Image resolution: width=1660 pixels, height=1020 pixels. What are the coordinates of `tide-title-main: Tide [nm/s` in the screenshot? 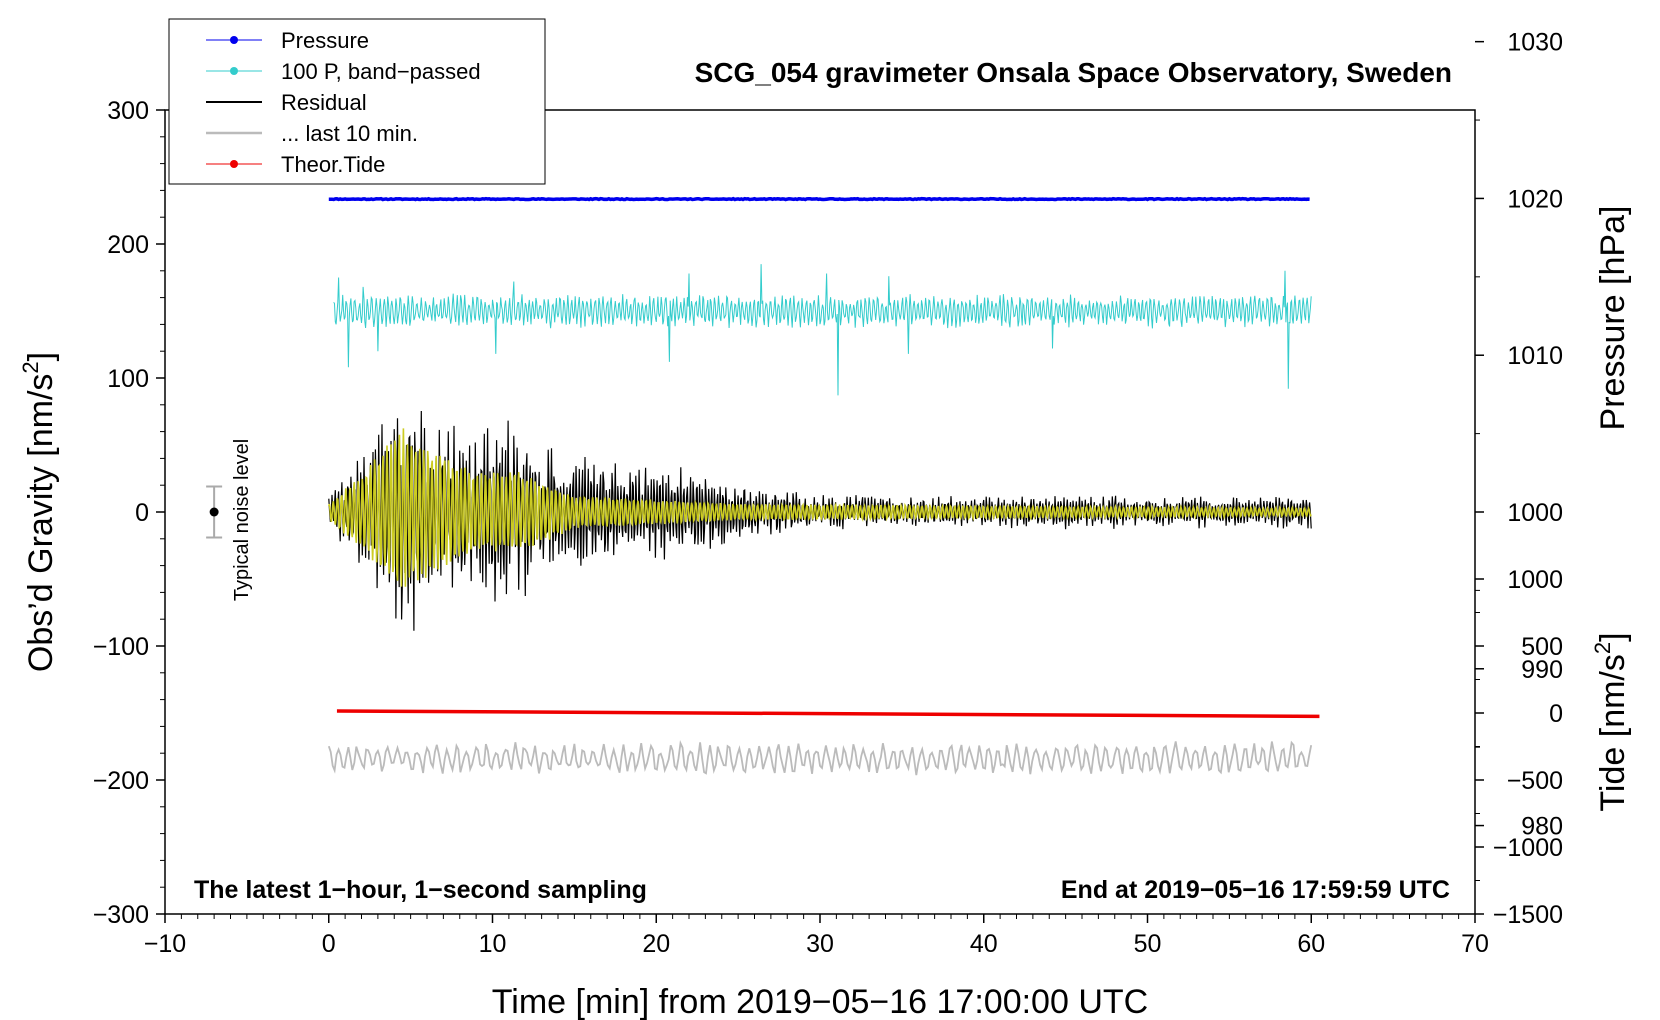 It's located at (1613, 732).